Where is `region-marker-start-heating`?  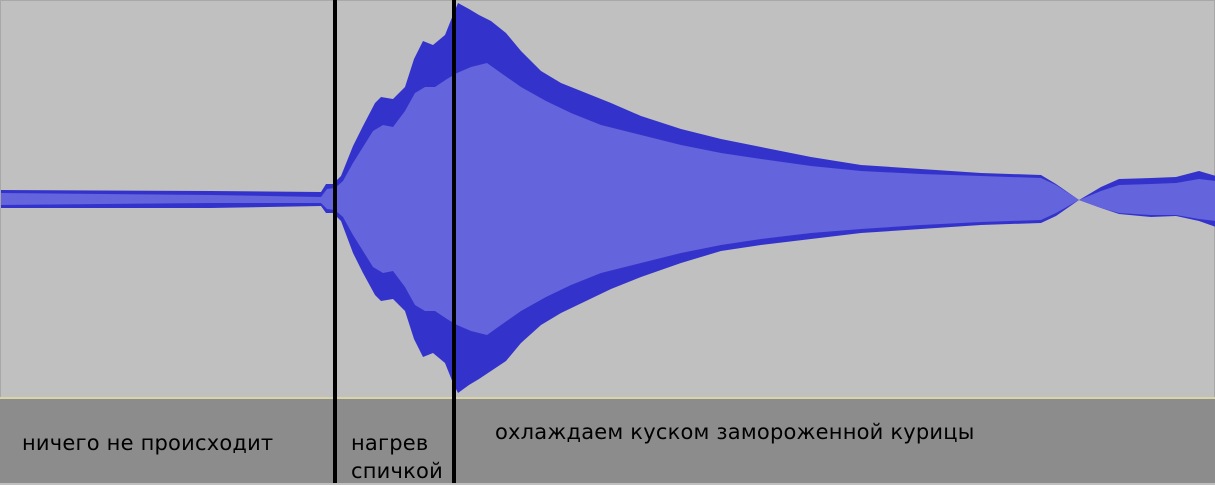
region-marker-start-heating is located at coordinates (335, 241).